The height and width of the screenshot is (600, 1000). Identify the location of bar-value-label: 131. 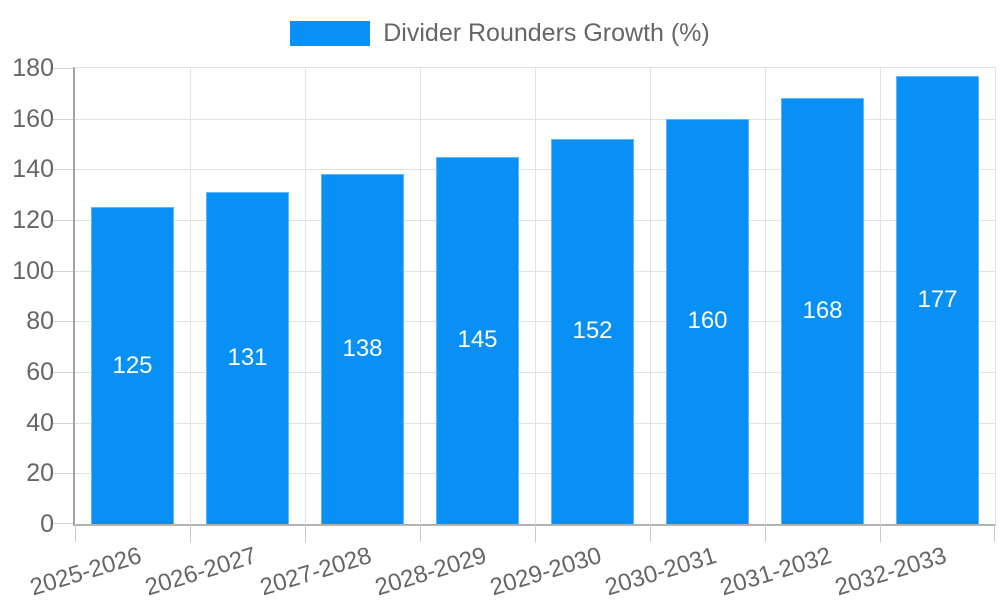
(247, 358).